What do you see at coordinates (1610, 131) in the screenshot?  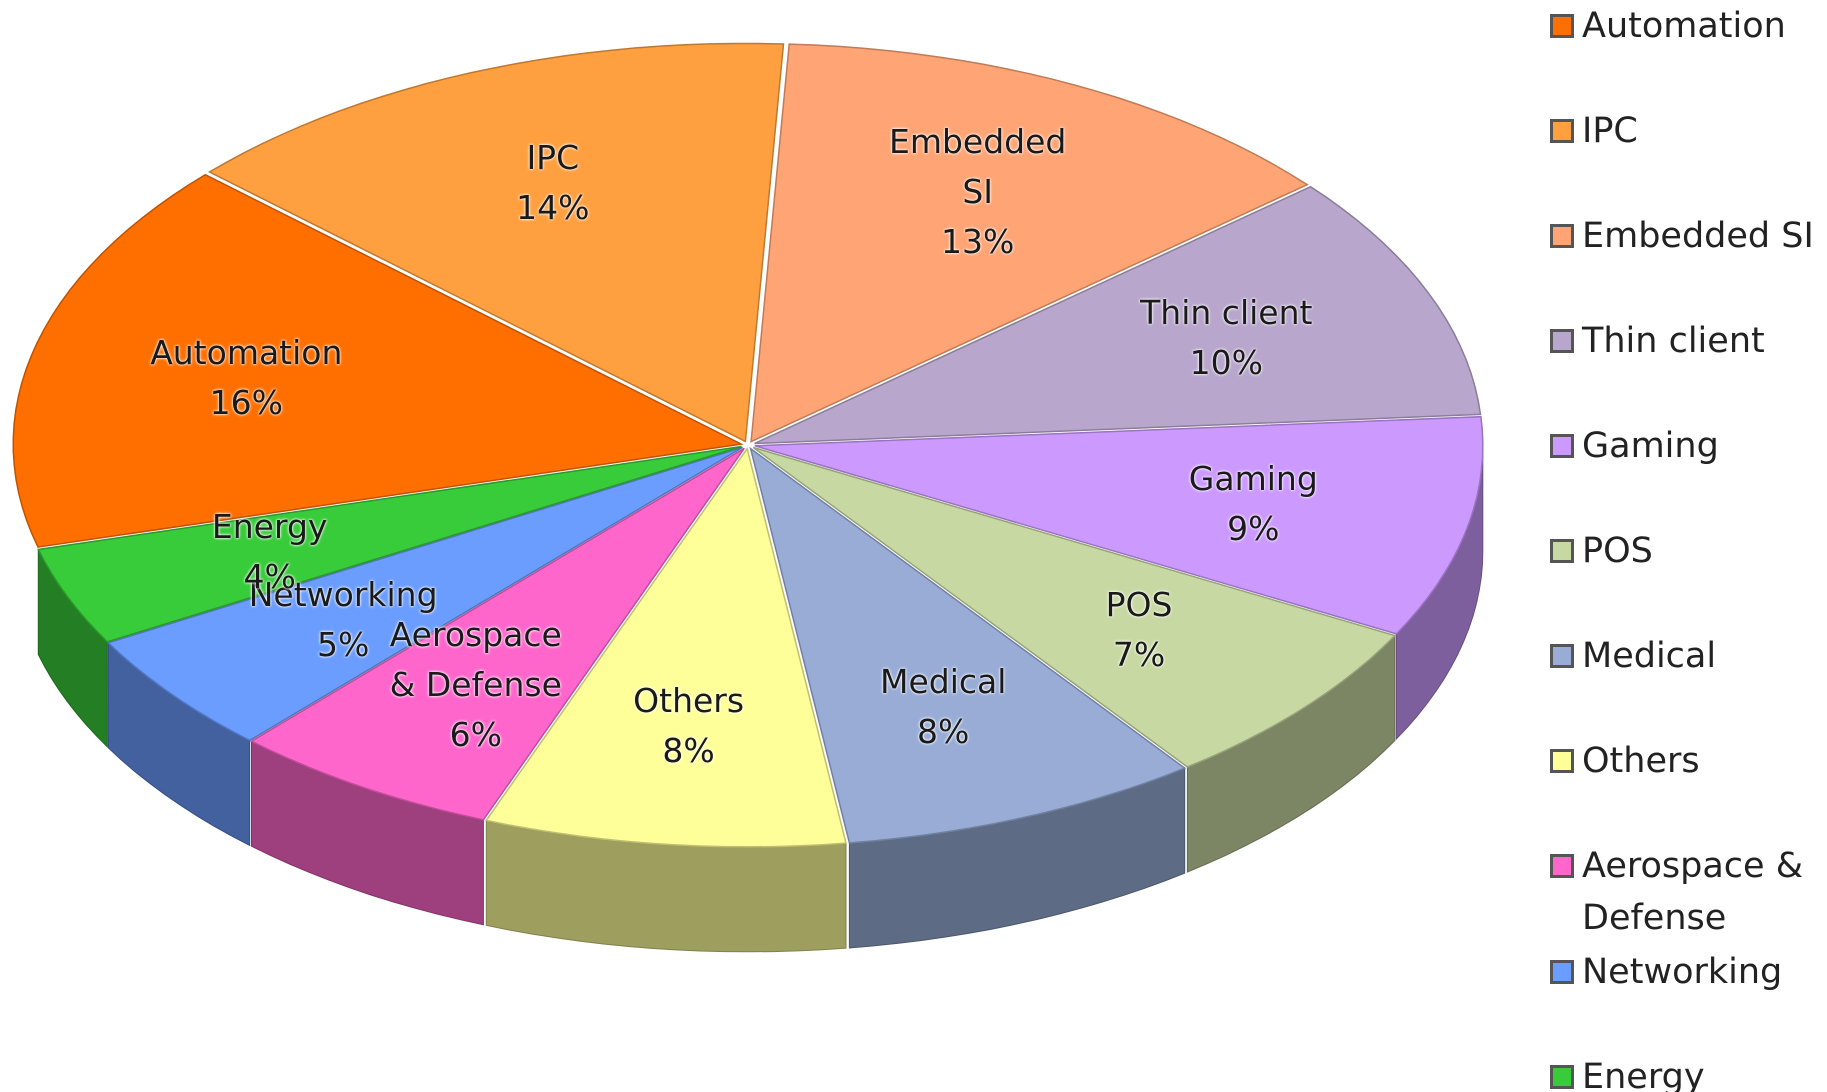 I see `legend-label: IPC` at bounding box center [1610, 131].